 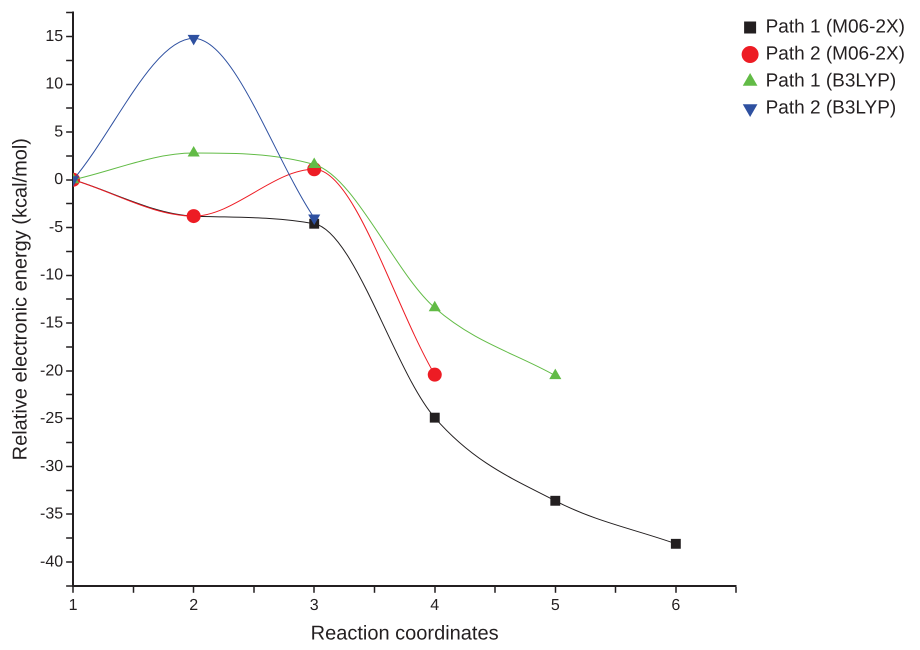 What do you see at coordinates (52, 323) in the screenshot?
I see `y-tick-label: -15` at bounding box center [52, 323].